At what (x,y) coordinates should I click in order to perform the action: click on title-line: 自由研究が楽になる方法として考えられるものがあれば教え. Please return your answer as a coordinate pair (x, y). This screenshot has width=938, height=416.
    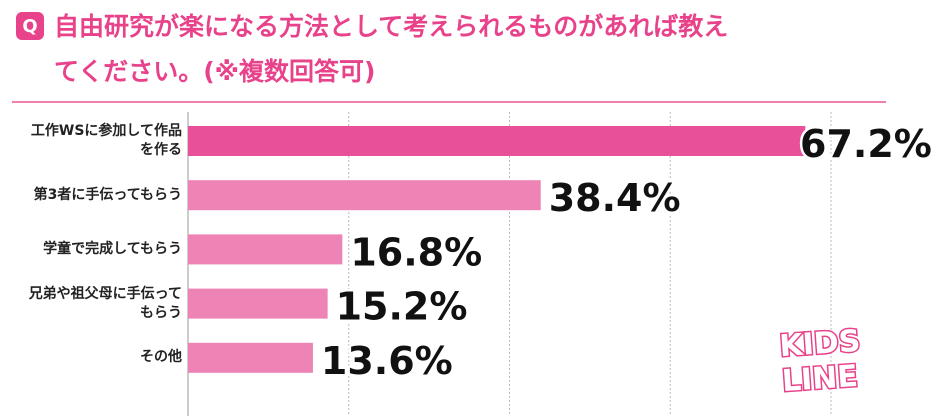
    Looking at the image, I should click on (391, 26).